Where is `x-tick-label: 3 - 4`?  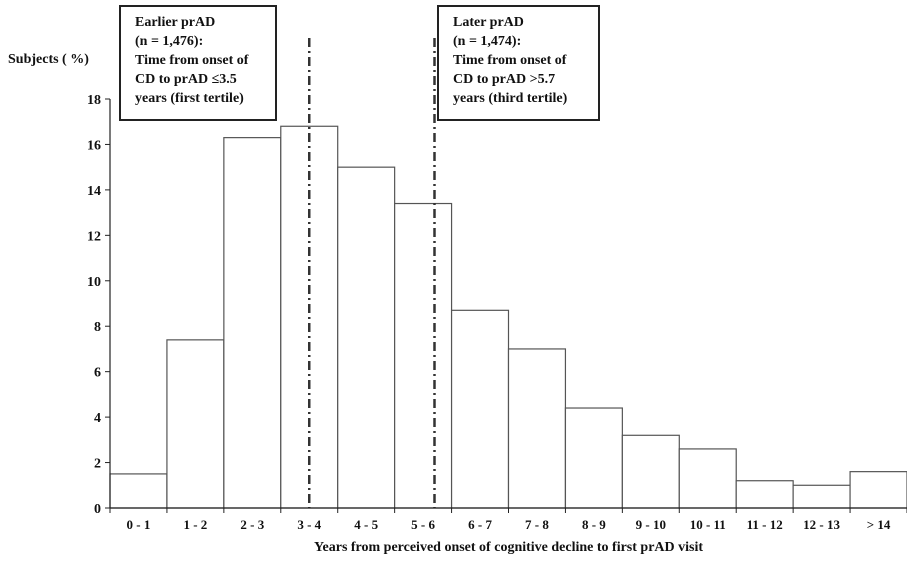
x-tick-label: 3 - 4 is located at coordinates (309, 524).